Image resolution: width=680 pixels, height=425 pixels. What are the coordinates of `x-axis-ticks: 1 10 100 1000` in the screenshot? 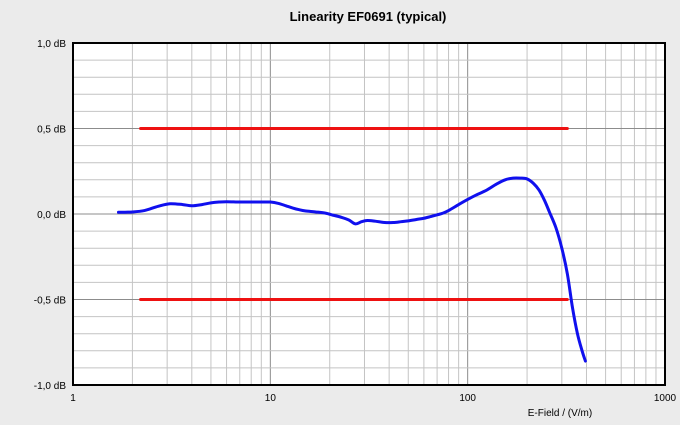 It's located at (373, 398).